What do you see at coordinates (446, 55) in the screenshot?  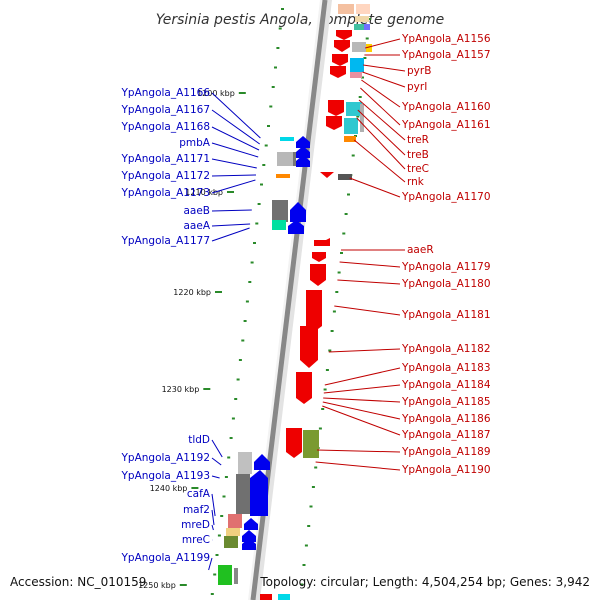 I see `gene-label: YpAngola_A1157` at bounding box center [446, 55].